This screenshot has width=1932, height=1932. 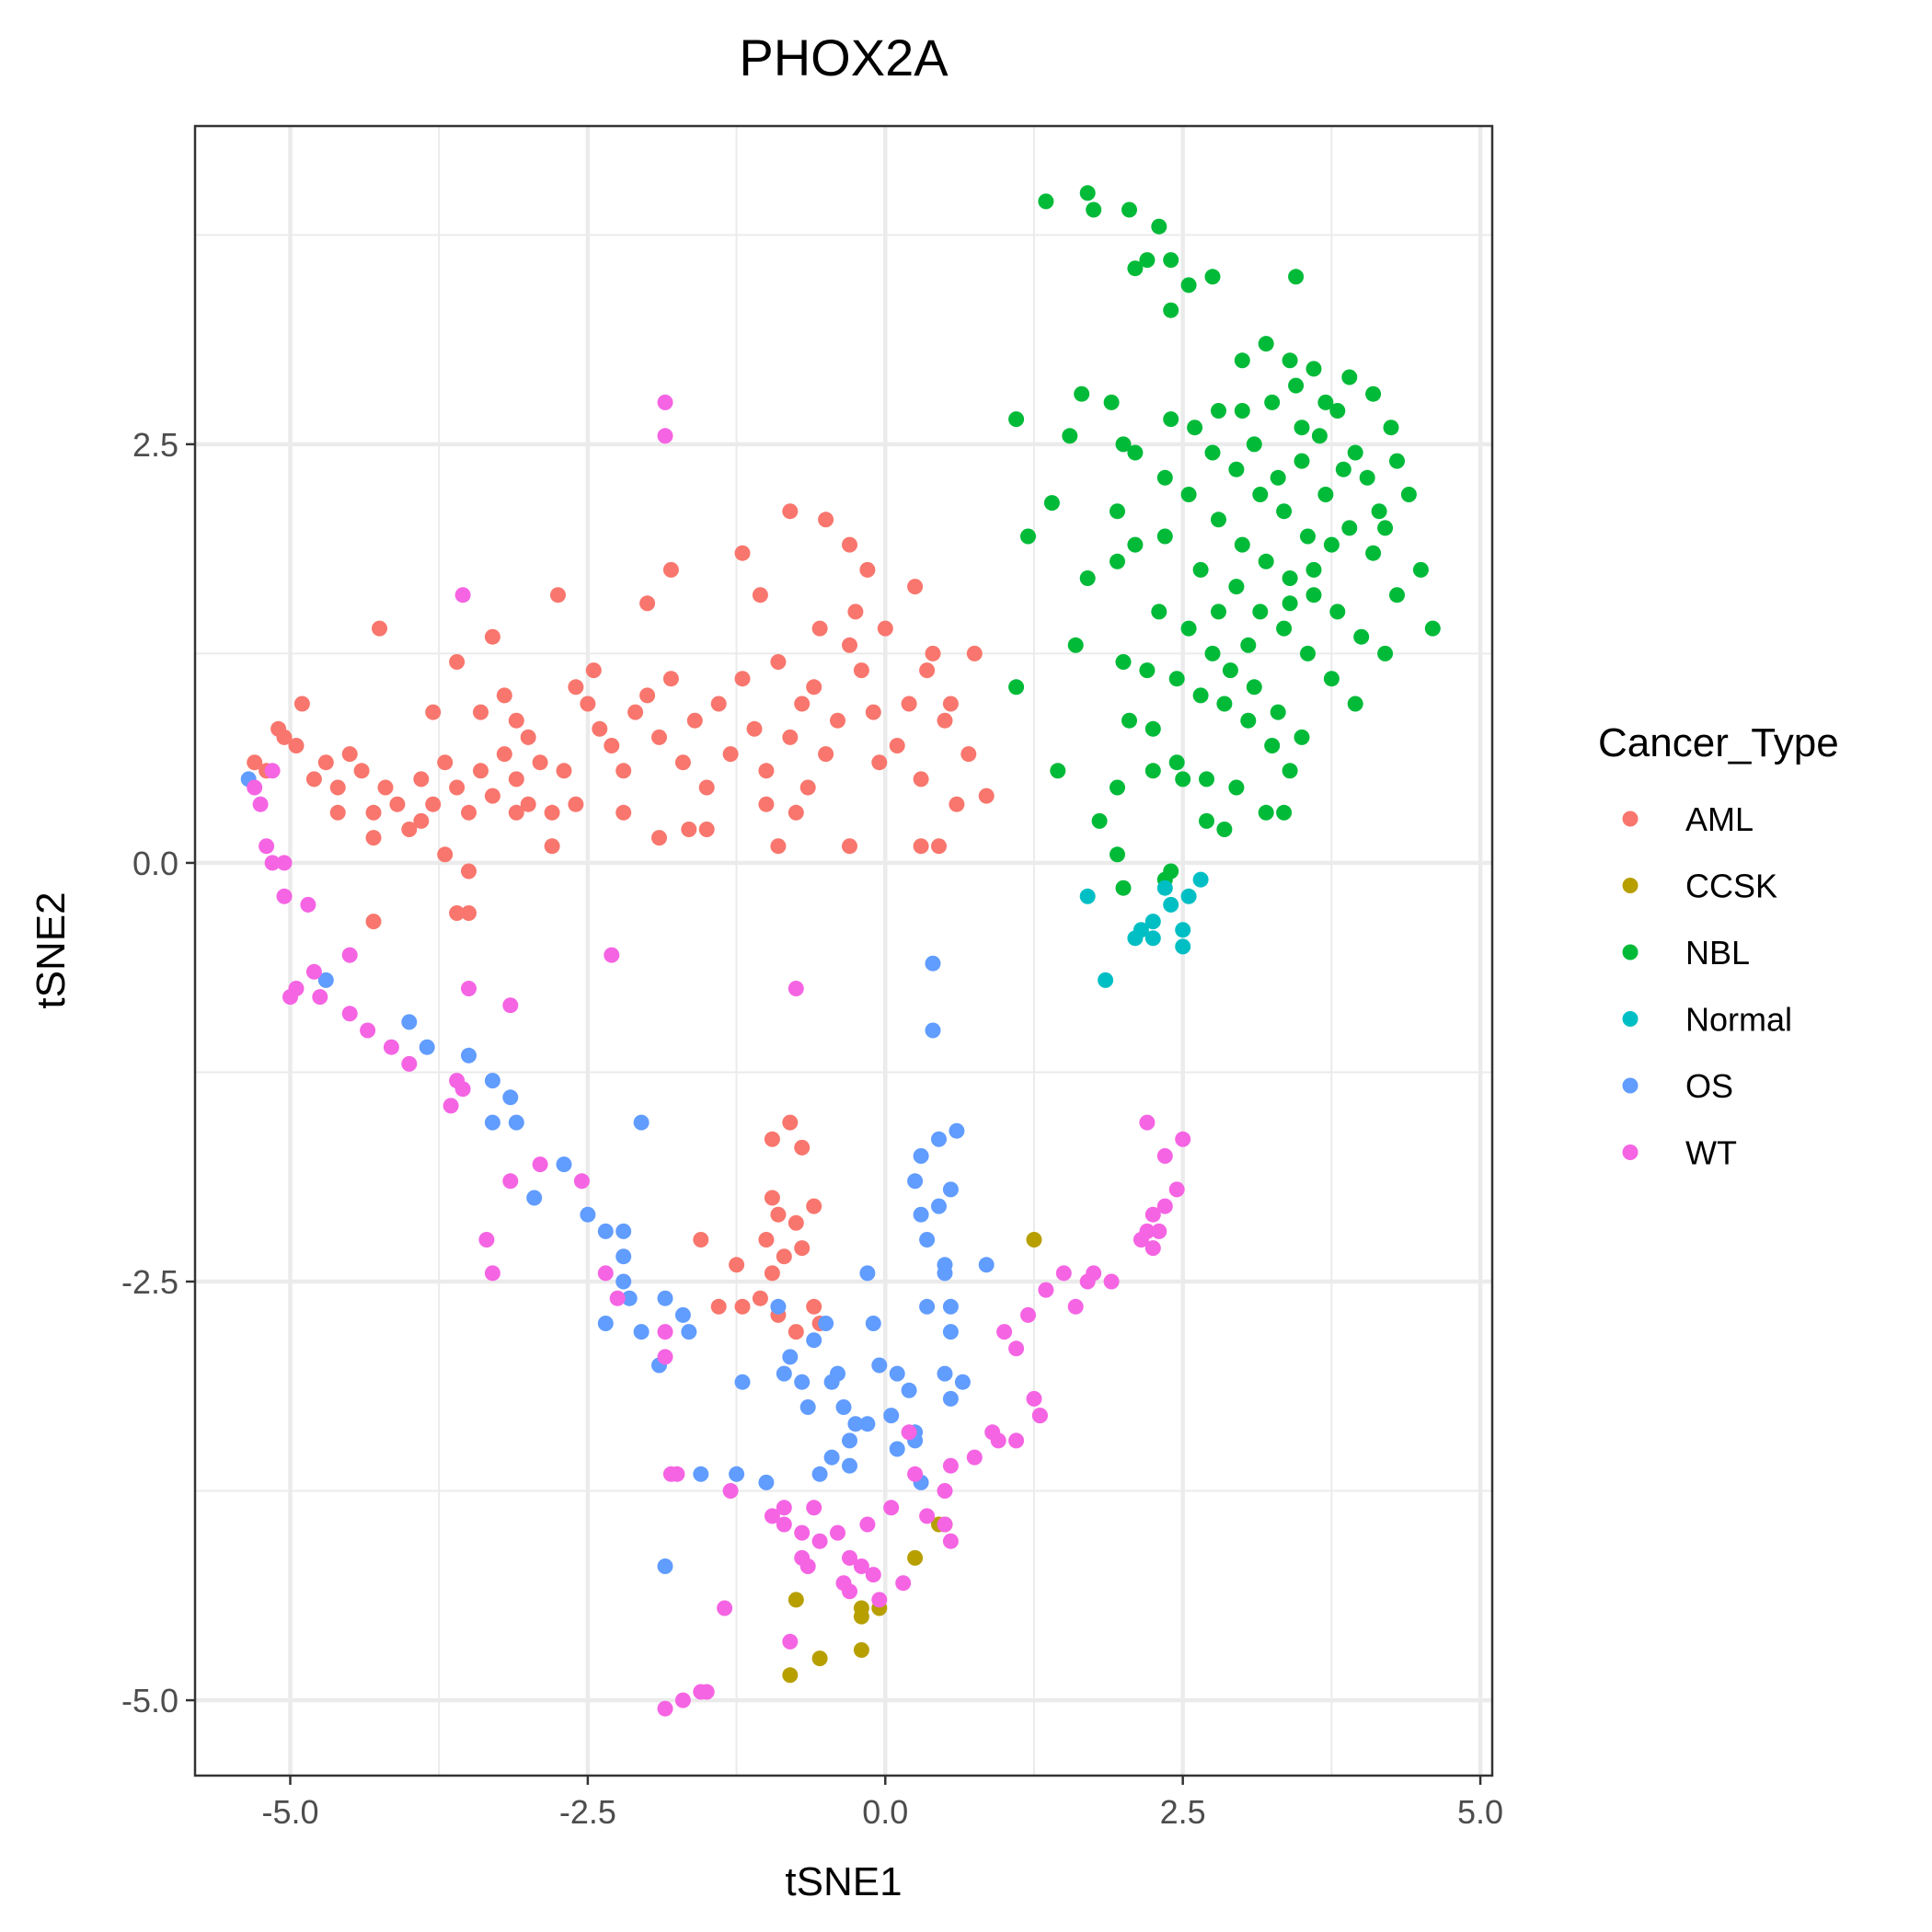 I want to click on legend-key-aml, so click(x=1630, y=819).